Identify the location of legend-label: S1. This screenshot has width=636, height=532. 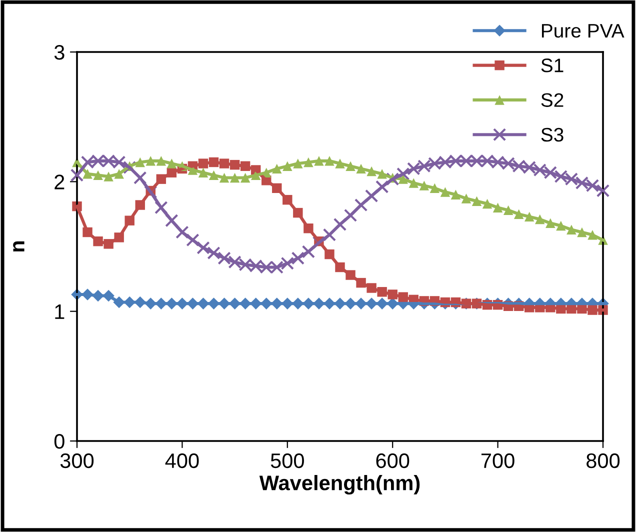
(552, 65).